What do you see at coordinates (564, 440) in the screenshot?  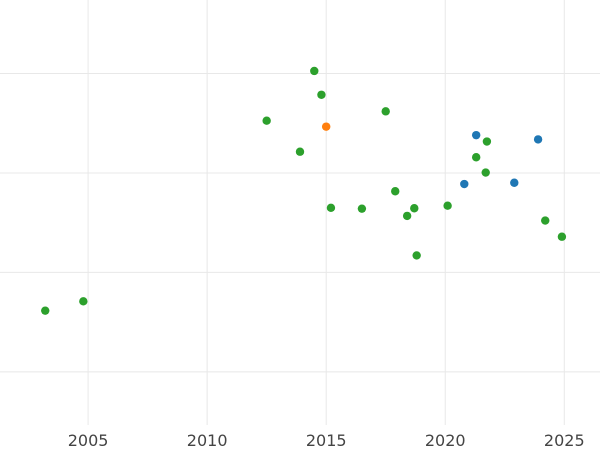 I see `x-tick-label: 2025` at bounding box center [564, 440].